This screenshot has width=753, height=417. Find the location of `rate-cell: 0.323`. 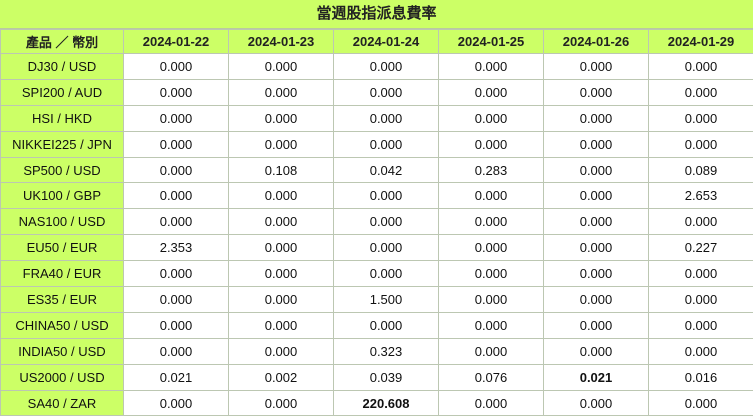

rate-cell: 0.323 is located at coordinates (386, 351).